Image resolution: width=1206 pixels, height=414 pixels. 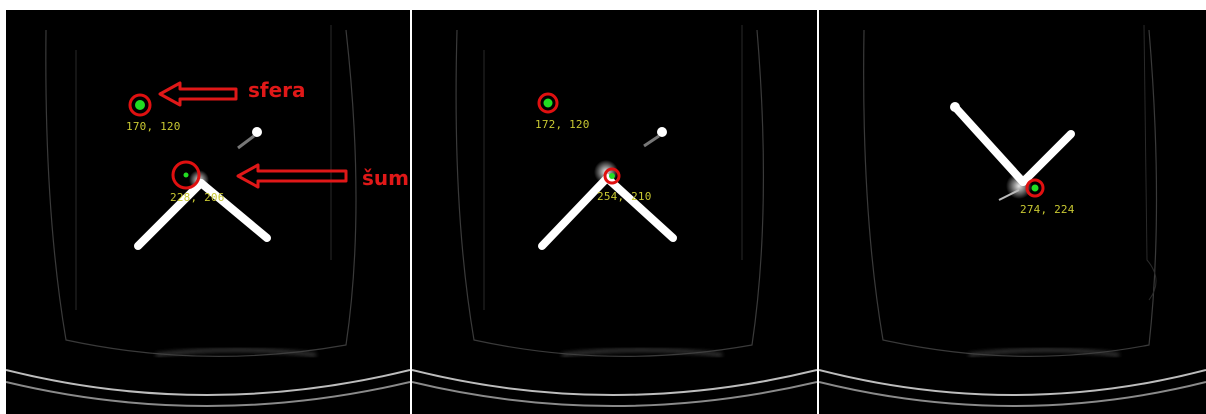 I want to click on coord-label-p2-2: 254, 210, so click(x=624, y=196).